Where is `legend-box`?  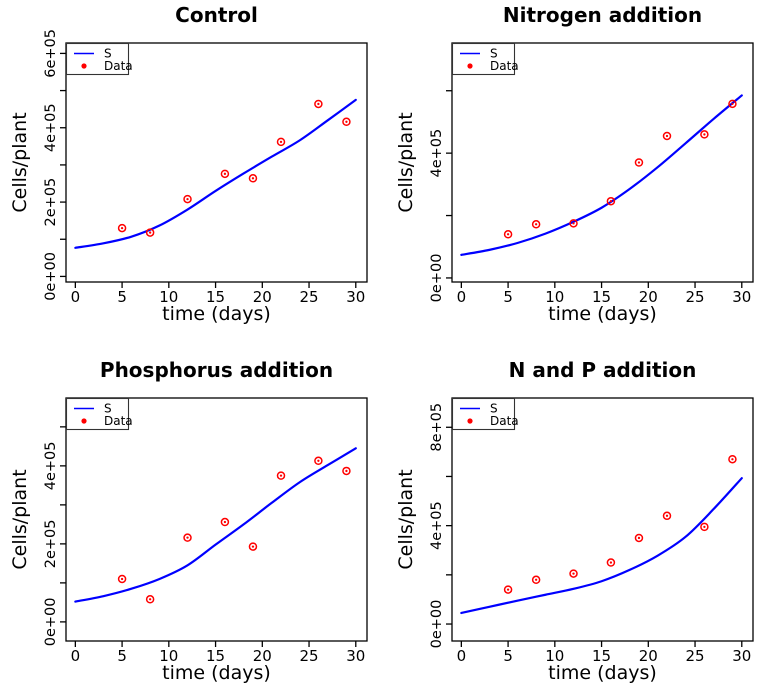 legend-box is located at coordinates (483, 414).